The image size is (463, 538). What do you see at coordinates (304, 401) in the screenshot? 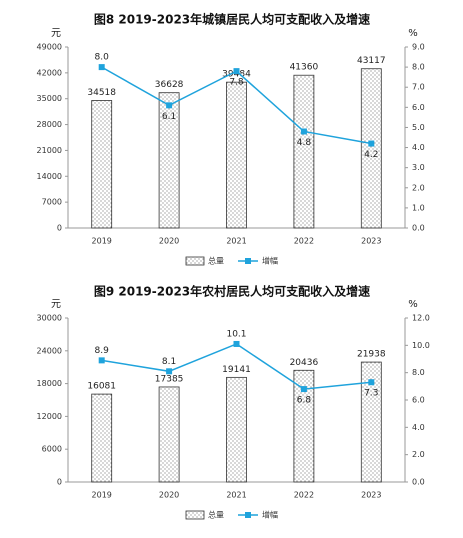
I see `growth-value-label: 6.8` at bounding box center [304, 401].